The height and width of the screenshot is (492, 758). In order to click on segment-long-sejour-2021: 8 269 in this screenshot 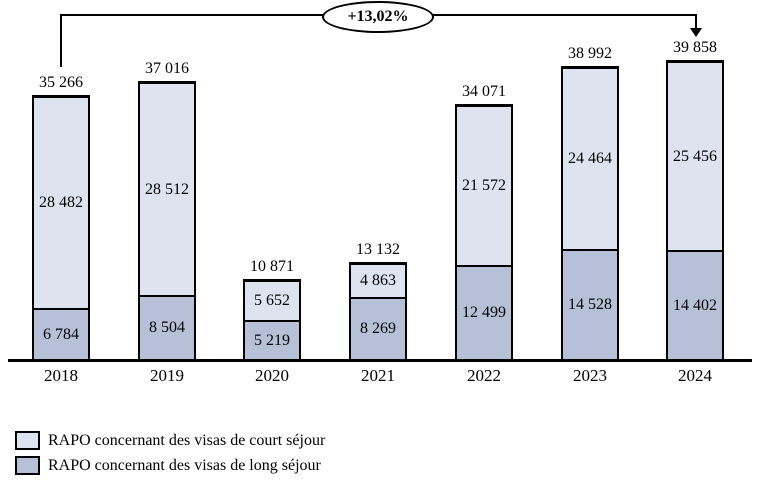, I will do `click(378, 329)`.